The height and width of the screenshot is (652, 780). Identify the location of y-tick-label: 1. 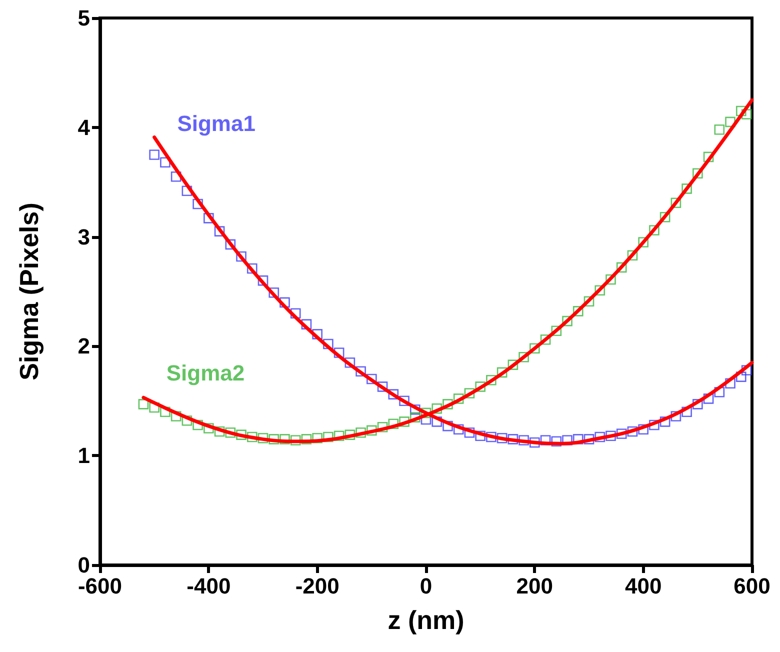
(84, 455).